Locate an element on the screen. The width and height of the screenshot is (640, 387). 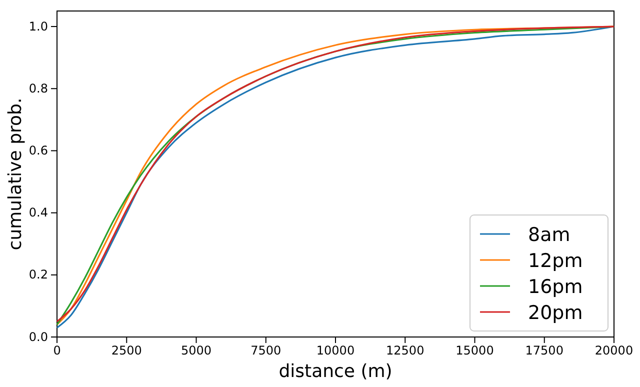
x-tick-label: 7500 is located at coordinates (266, 351).